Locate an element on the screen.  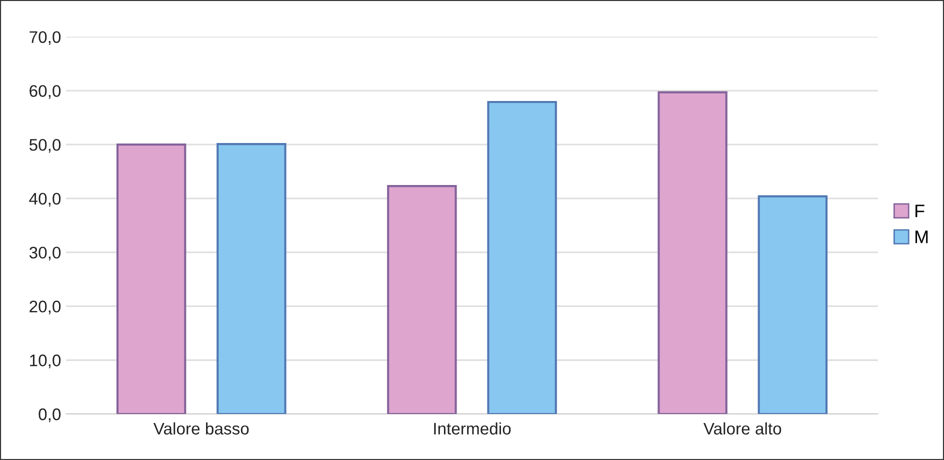
y-tick-label: 70,0 is located at coordinates (45, 38).